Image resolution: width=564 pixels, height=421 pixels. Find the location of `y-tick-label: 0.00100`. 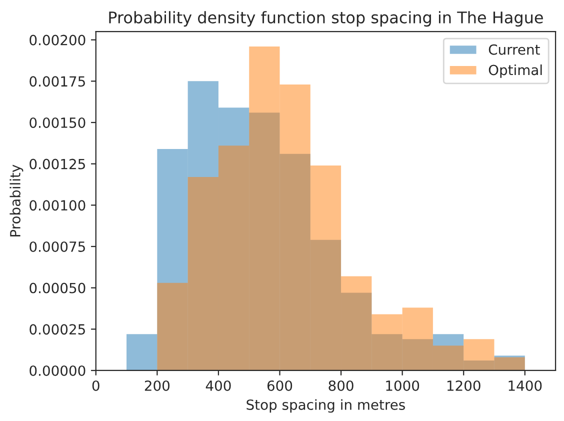

y-tick-label: 0.00100 is located at coordinates (58, 205).